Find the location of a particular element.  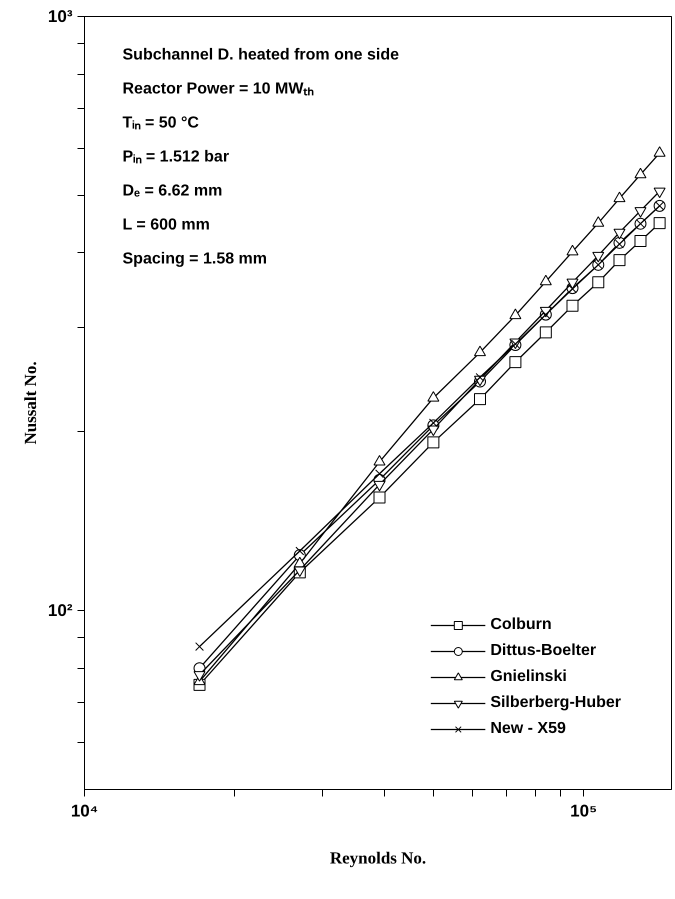

x-tick-label: 10⁴ is located at coordinates (84, 811).